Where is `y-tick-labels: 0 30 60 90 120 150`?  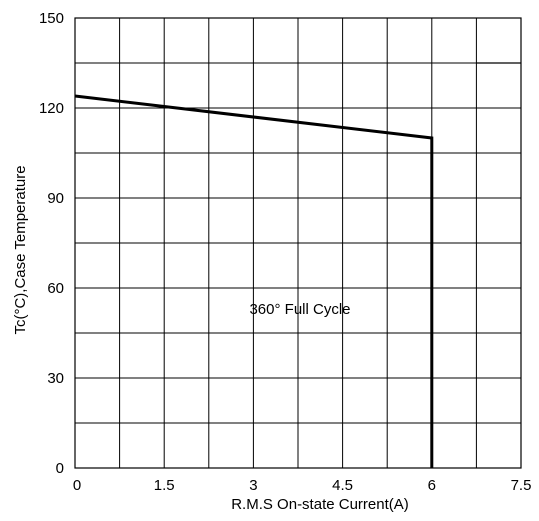
y-tick-labels: 0 30 60 90 120 150 is located at coordinates (51, 243).